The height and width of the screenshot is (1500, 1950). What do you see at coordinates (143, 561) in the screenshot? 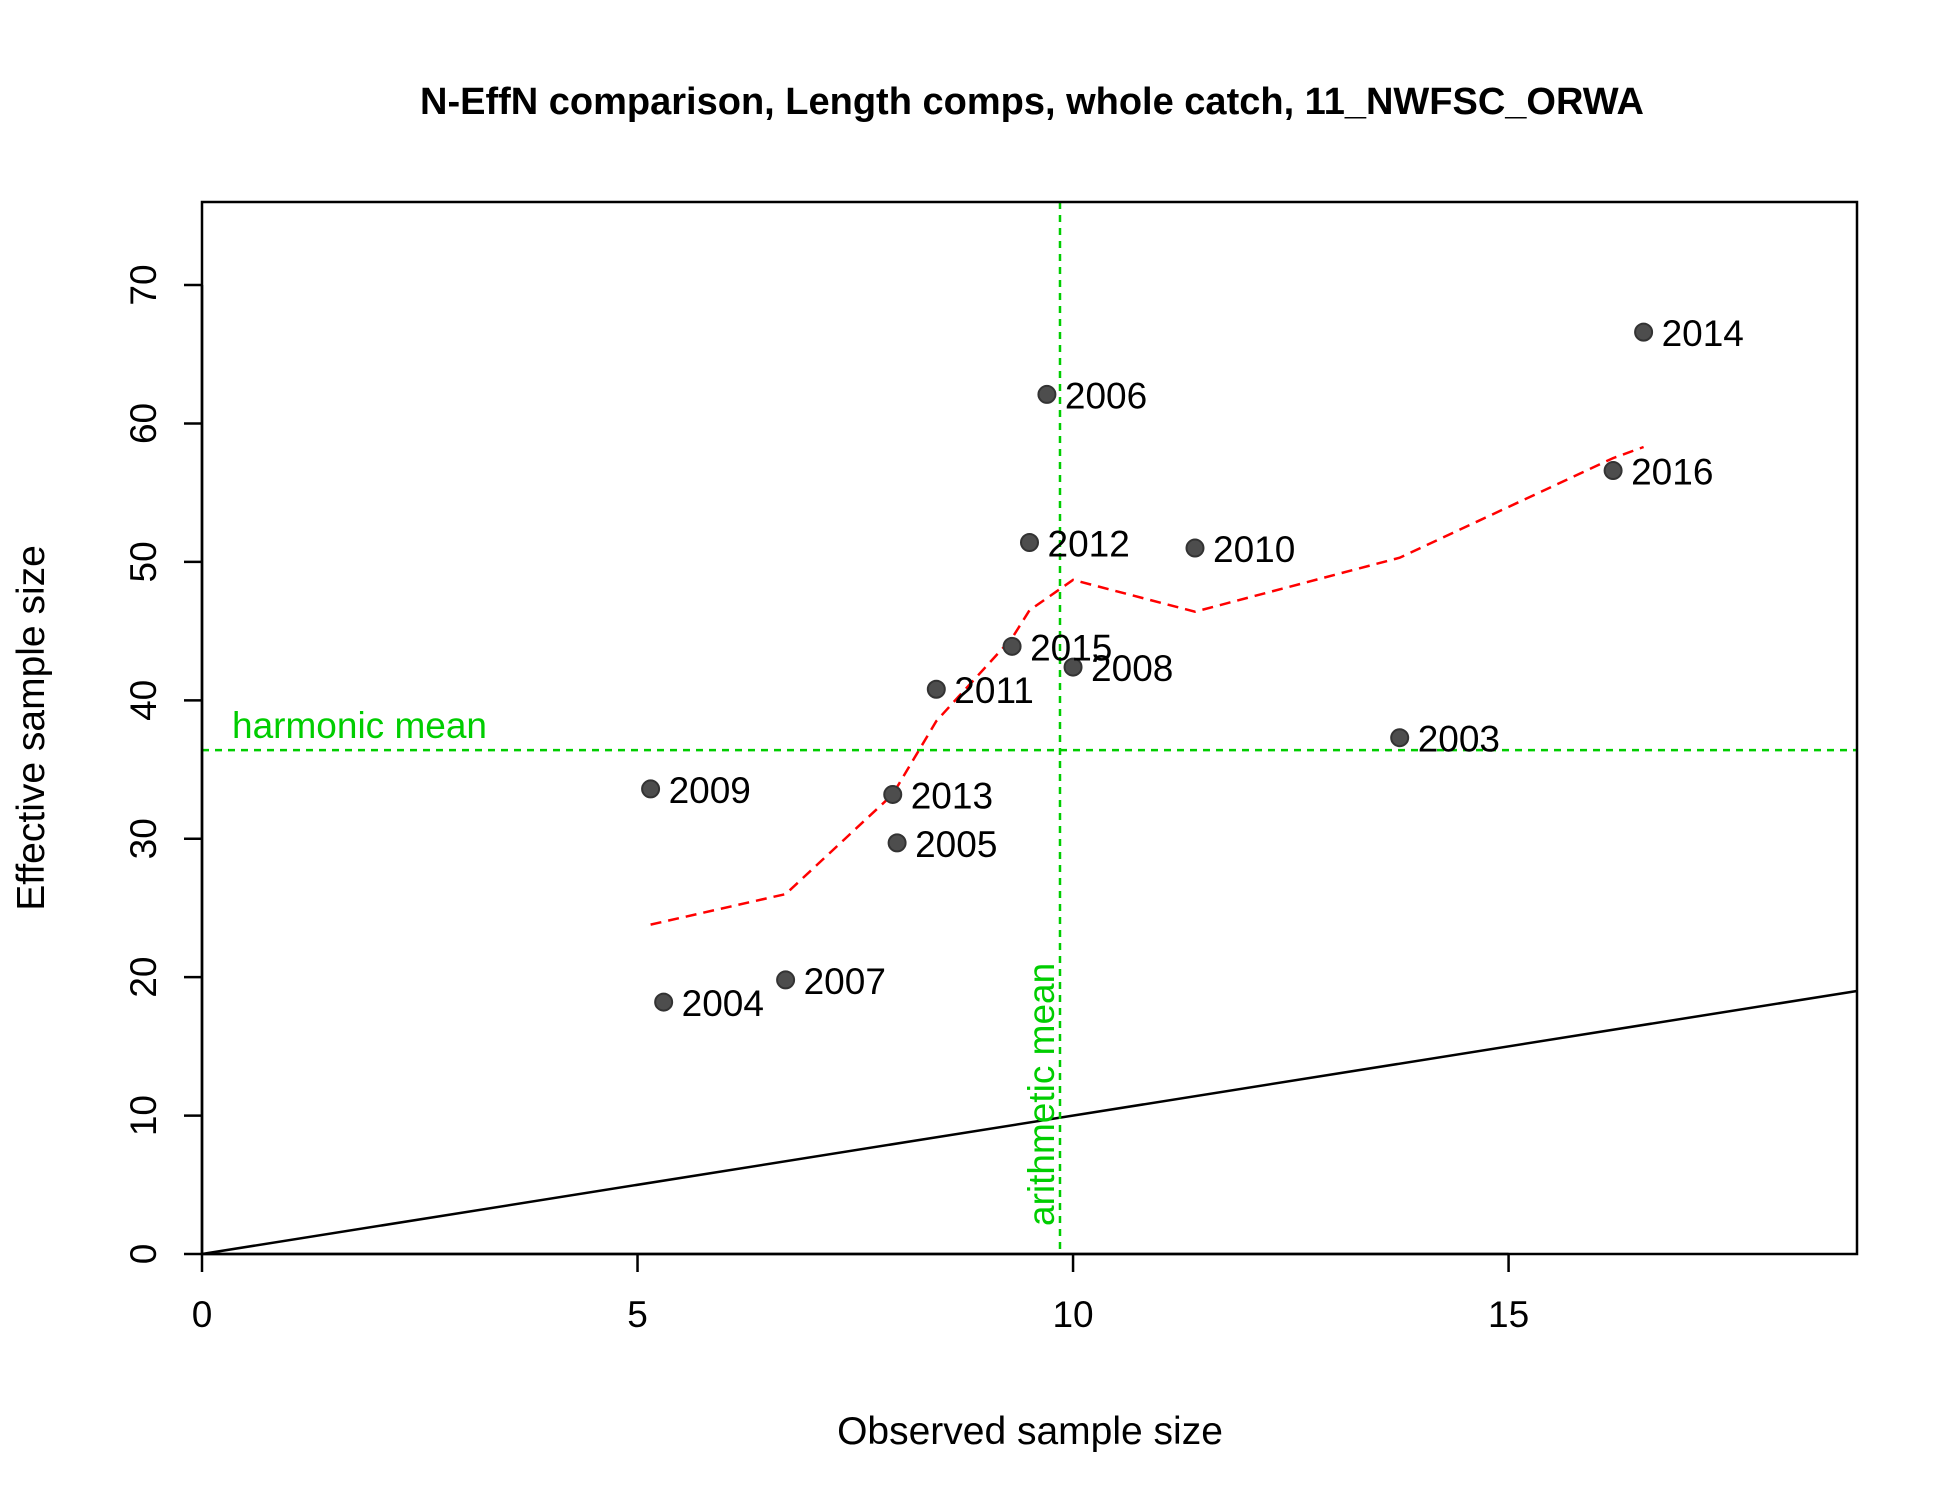
I see `y-tick-label: 50` at bounding box center [143, 561].